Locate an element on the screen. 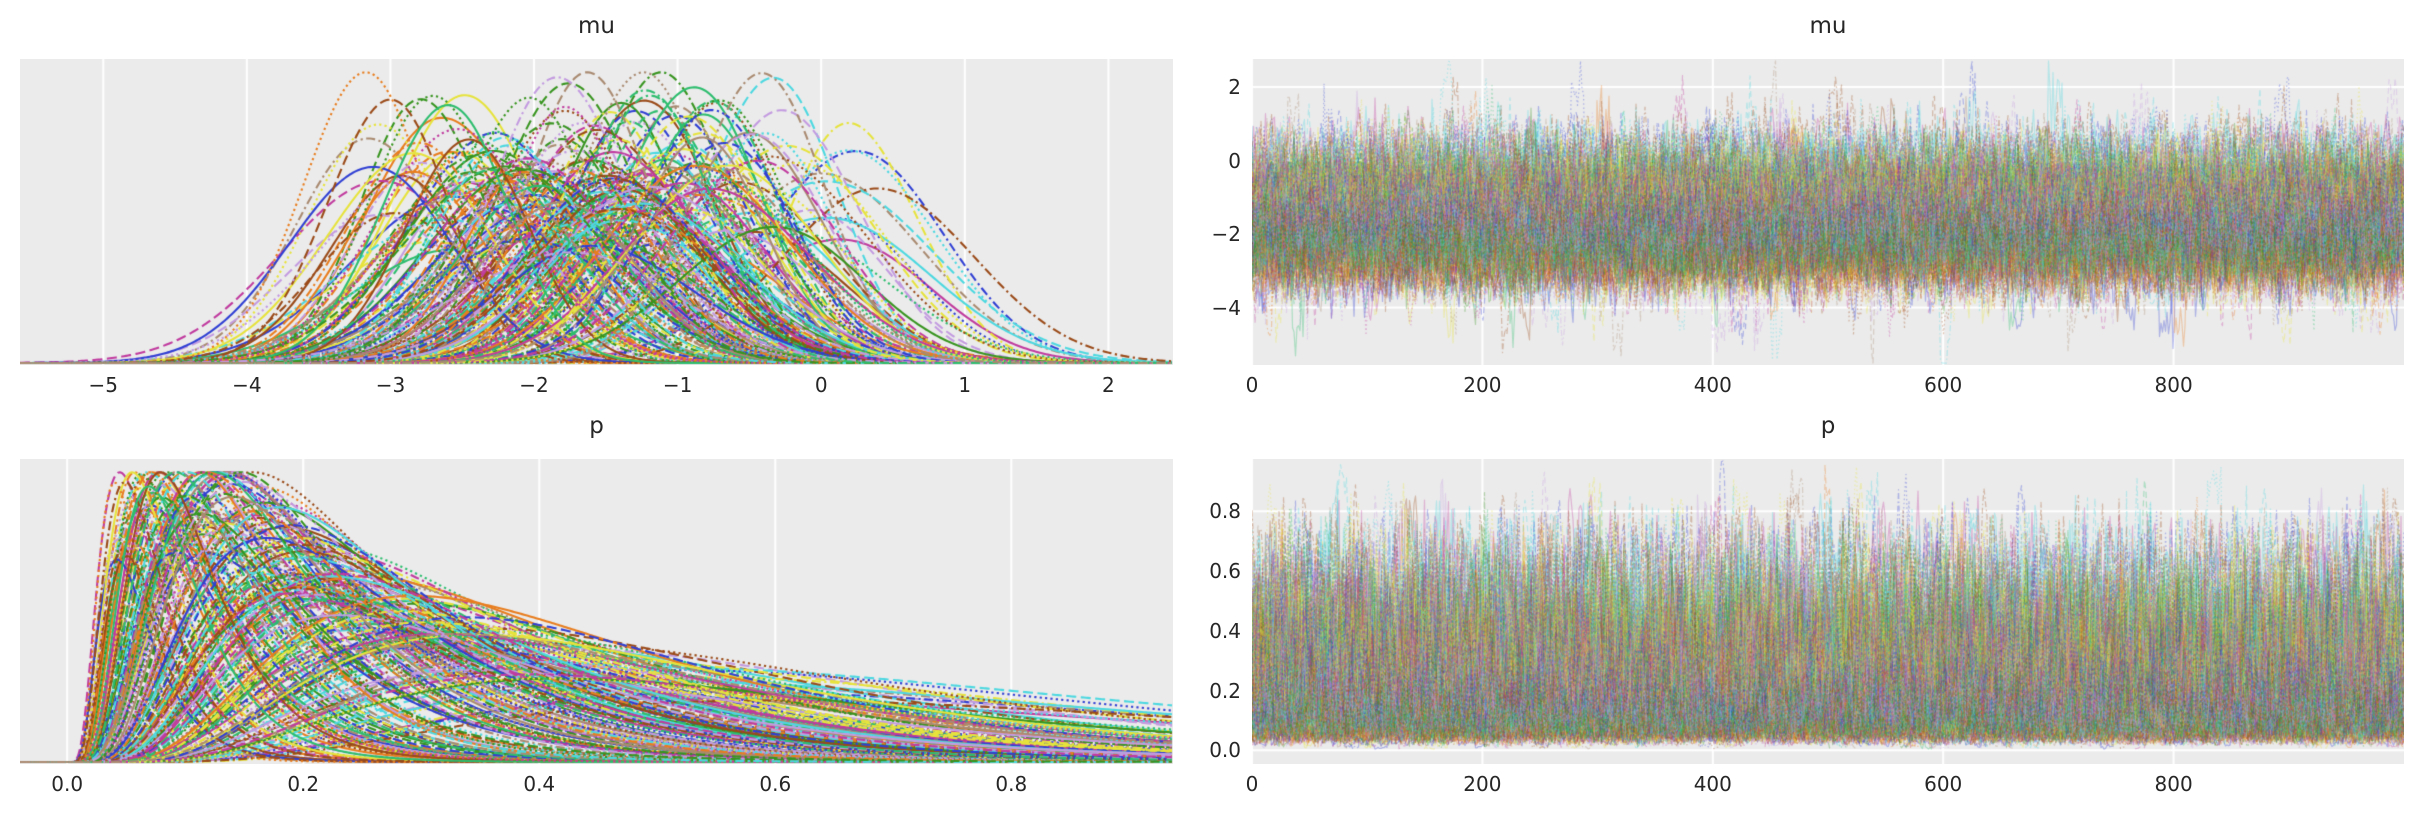 The height and width of the screenshot is (823, 2423). mu-trace-x-tick-label: 600 is located at coordinates (1943, 385).